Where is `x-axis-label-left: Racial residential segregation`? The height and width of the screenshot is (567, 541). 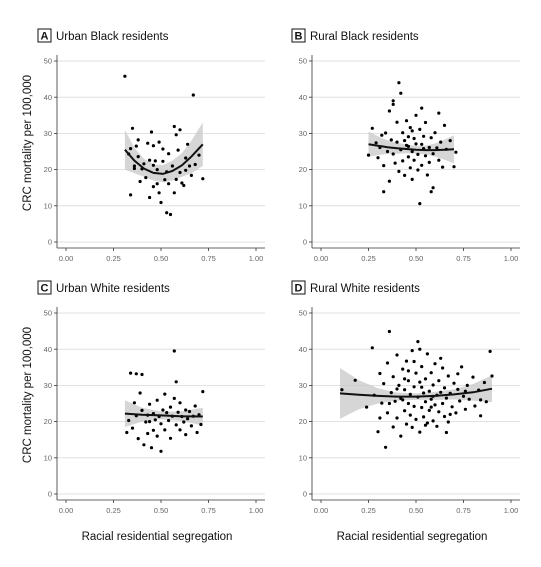 x-axis-label-left: Racial residential segregation is located at coordinates (157, 537).